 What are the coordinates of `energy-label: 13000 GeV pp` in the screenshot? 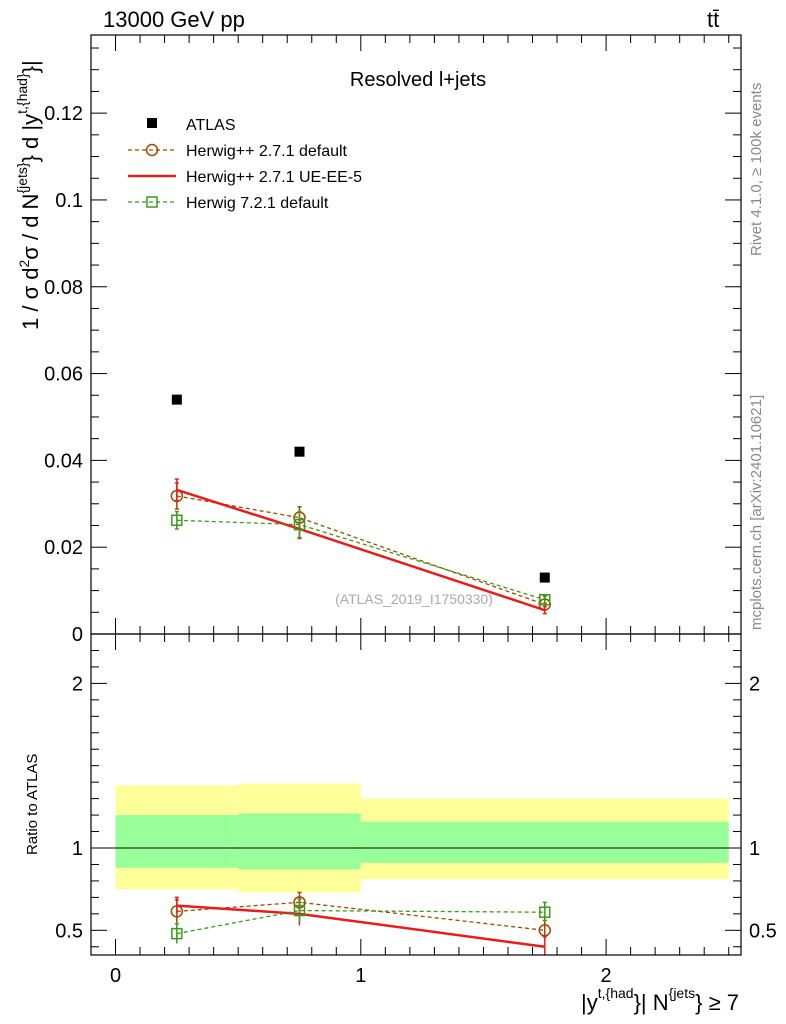 It's located at (174, 19).